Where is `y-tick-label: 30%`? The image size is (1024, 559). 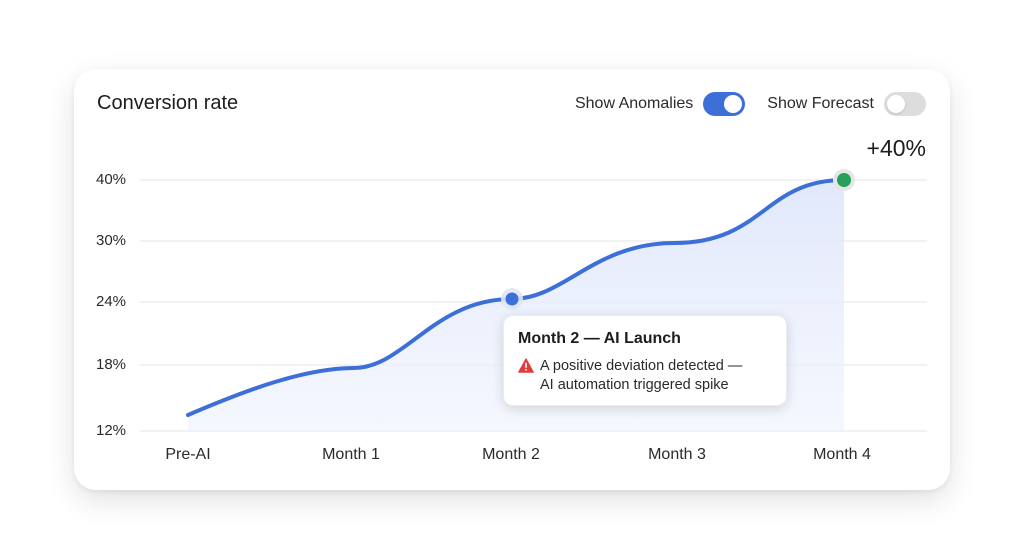 y-tick-label: 30% is located at coordinates (111, 240).